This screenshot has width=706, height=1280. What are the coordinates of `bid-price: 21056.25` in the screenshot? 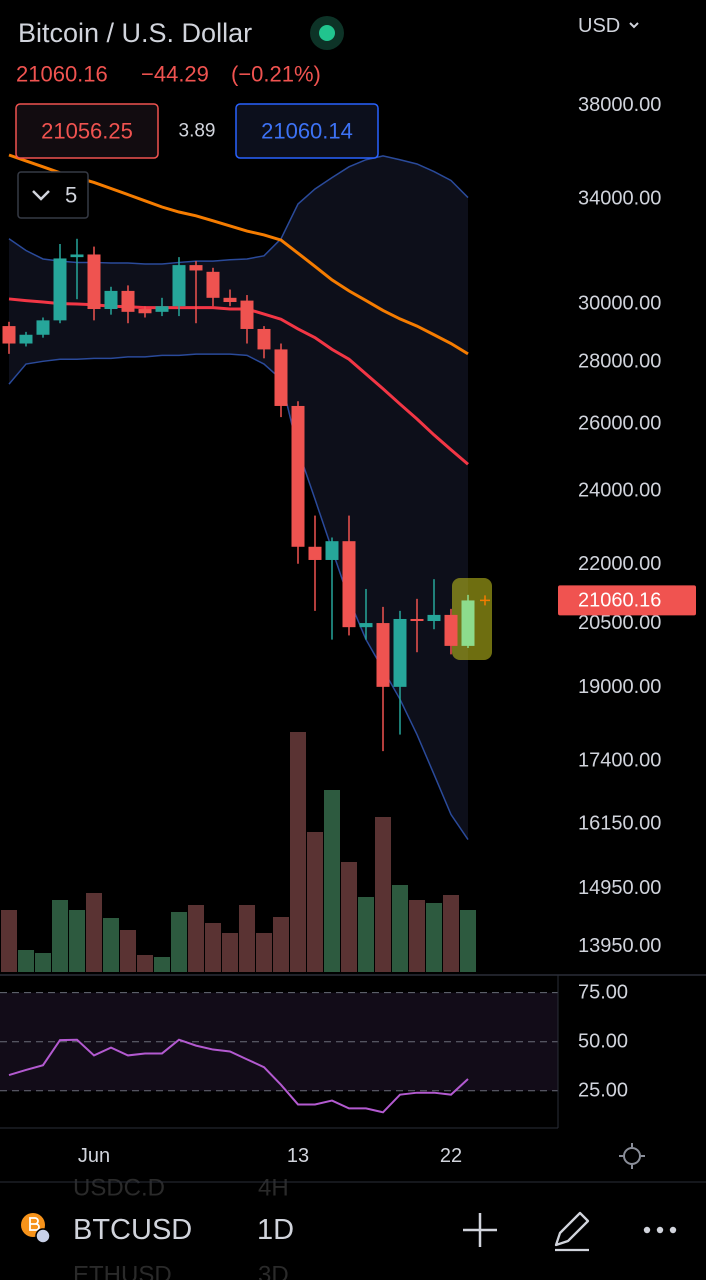 It's located at (87, 131).